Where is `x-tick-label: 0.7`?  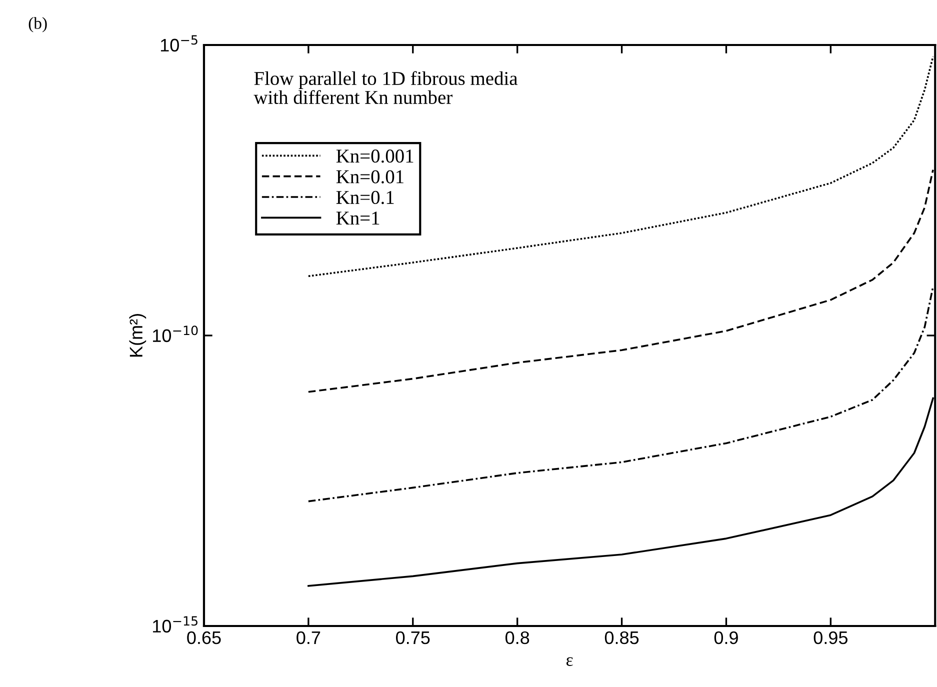 x-tick-label: 0.7 is located at coordinates (308, 637).